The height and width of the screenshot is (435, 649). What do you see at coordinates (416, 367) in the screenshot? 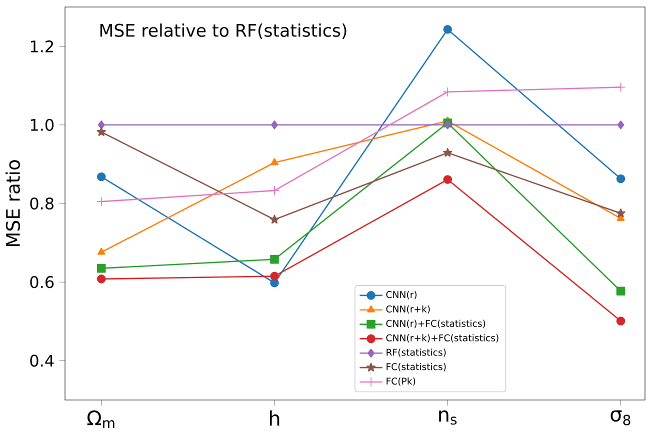
I see `legend-label: FC(statistics)` at bounding box center [416, 367].